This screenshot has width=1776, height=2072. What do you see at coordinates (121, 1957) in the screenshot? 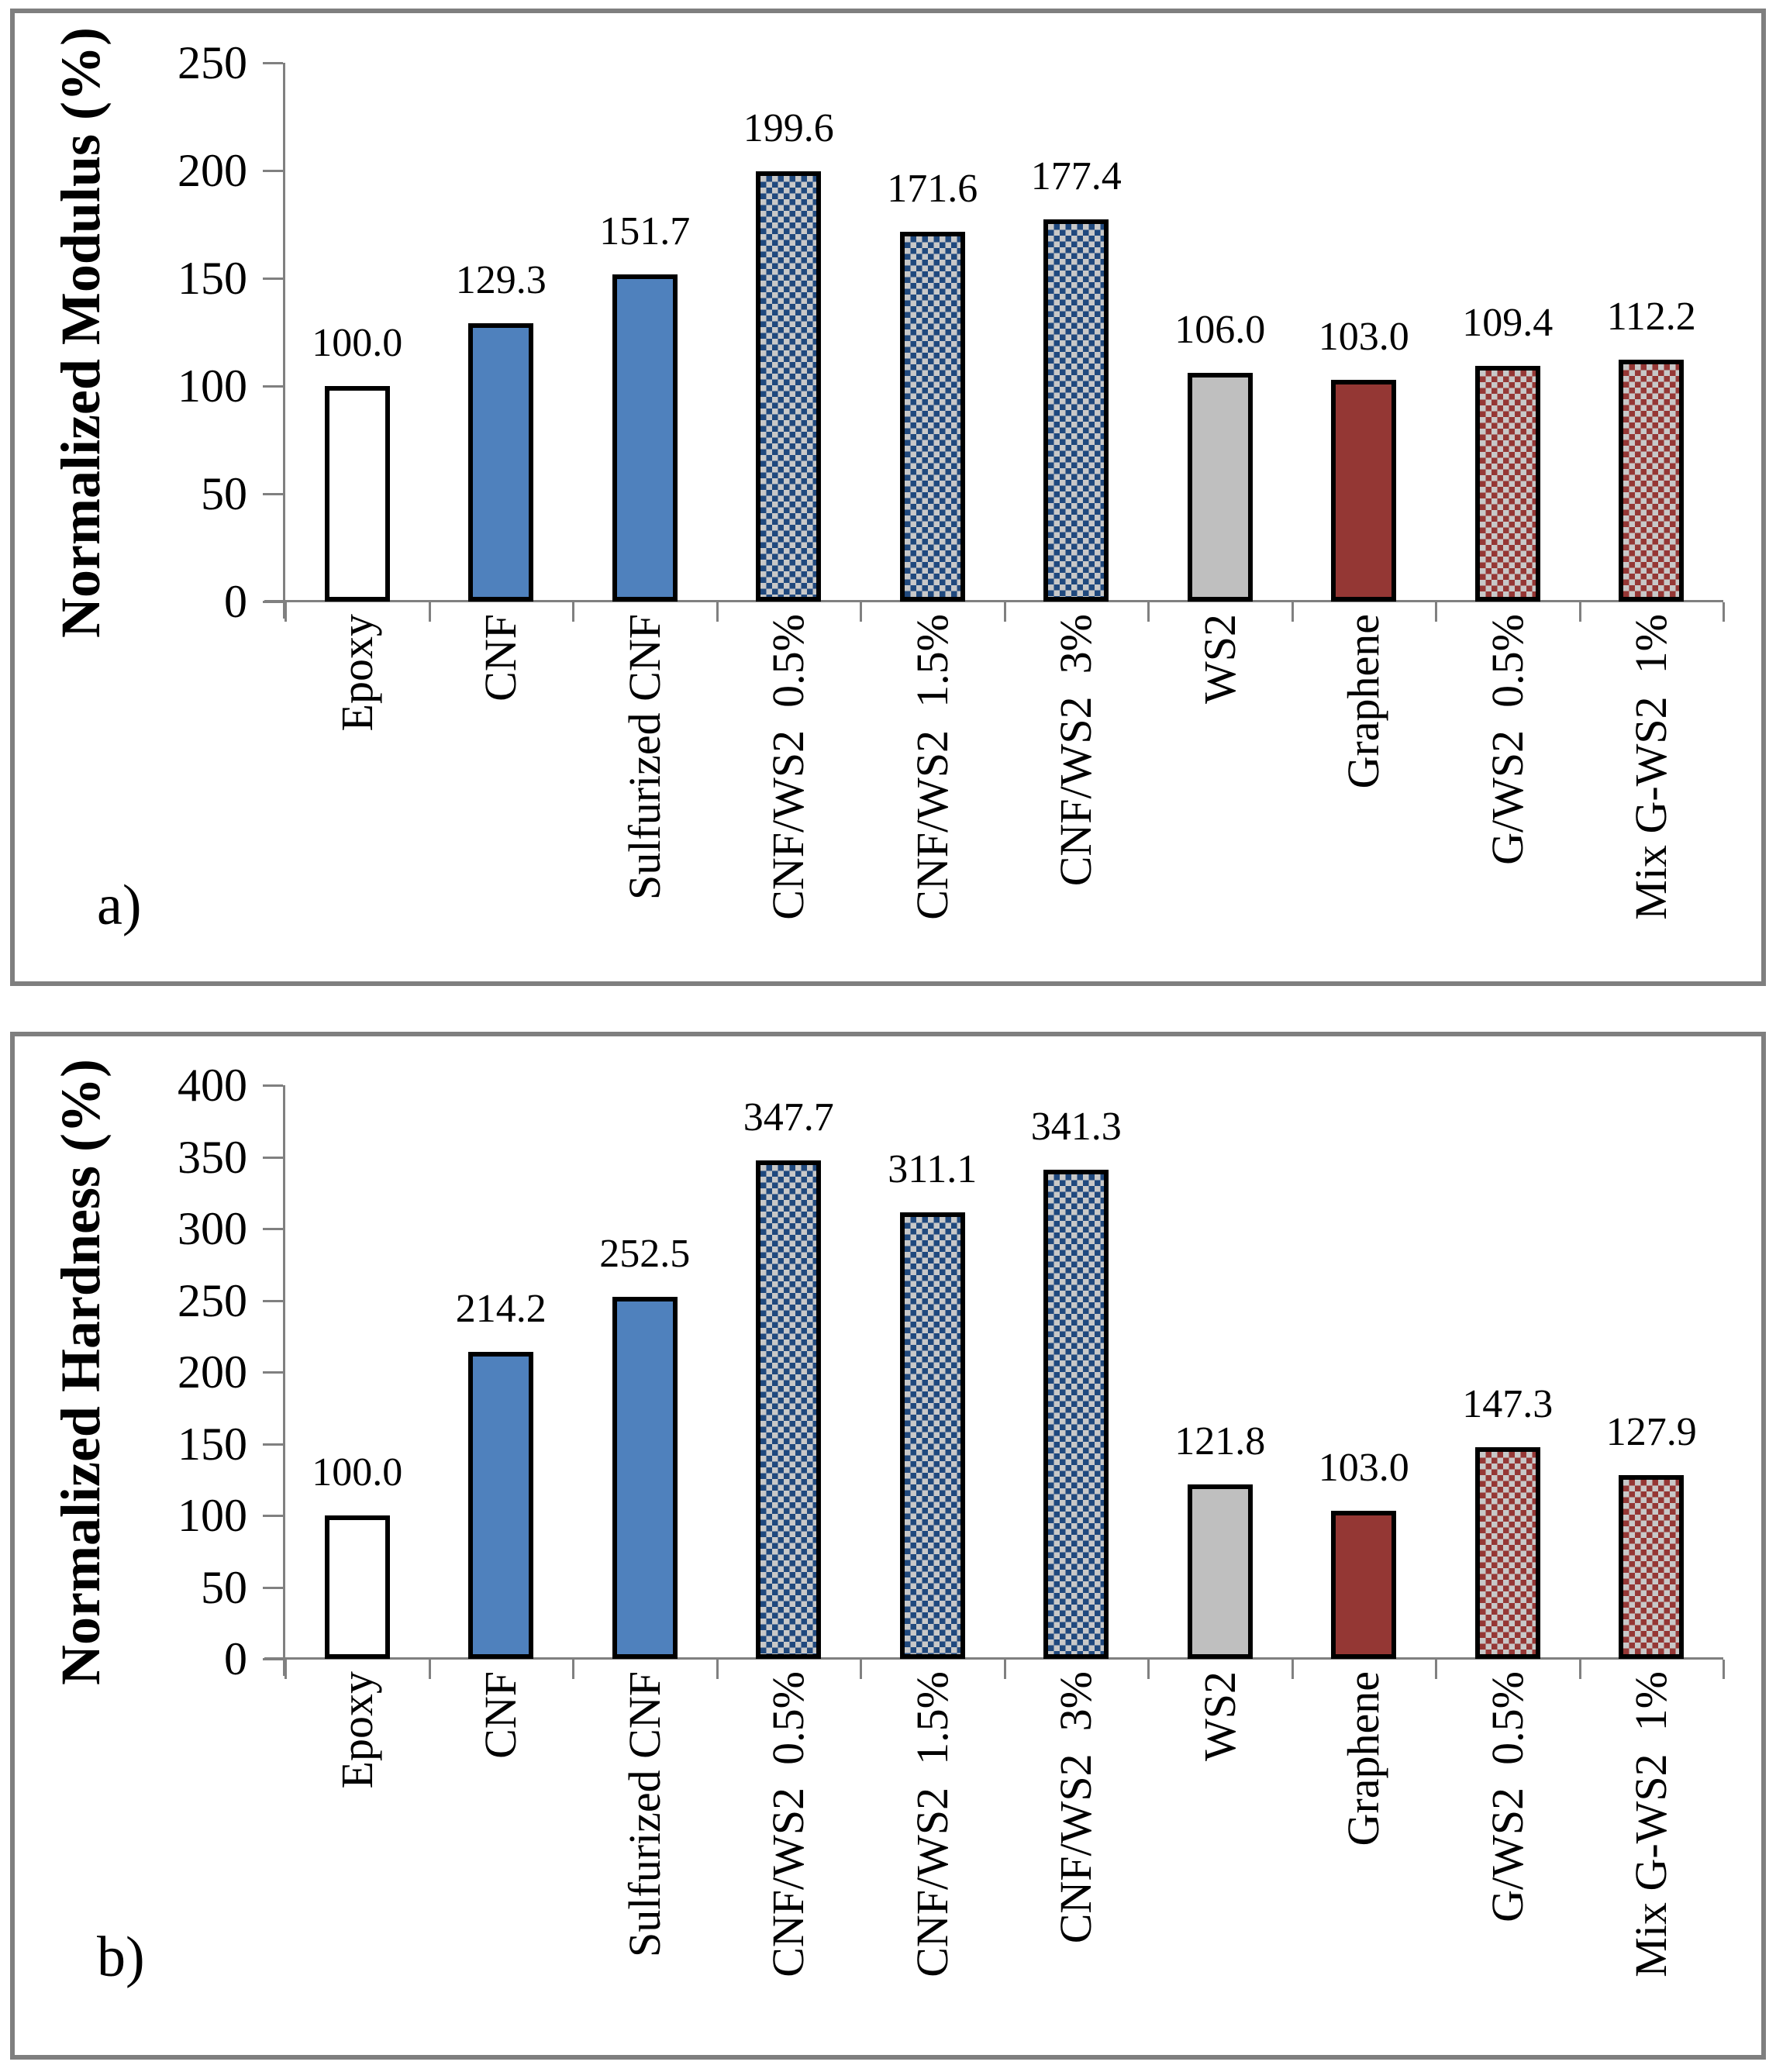
I see `panel-b-letter: b)` at bounding box center [121, 1957].